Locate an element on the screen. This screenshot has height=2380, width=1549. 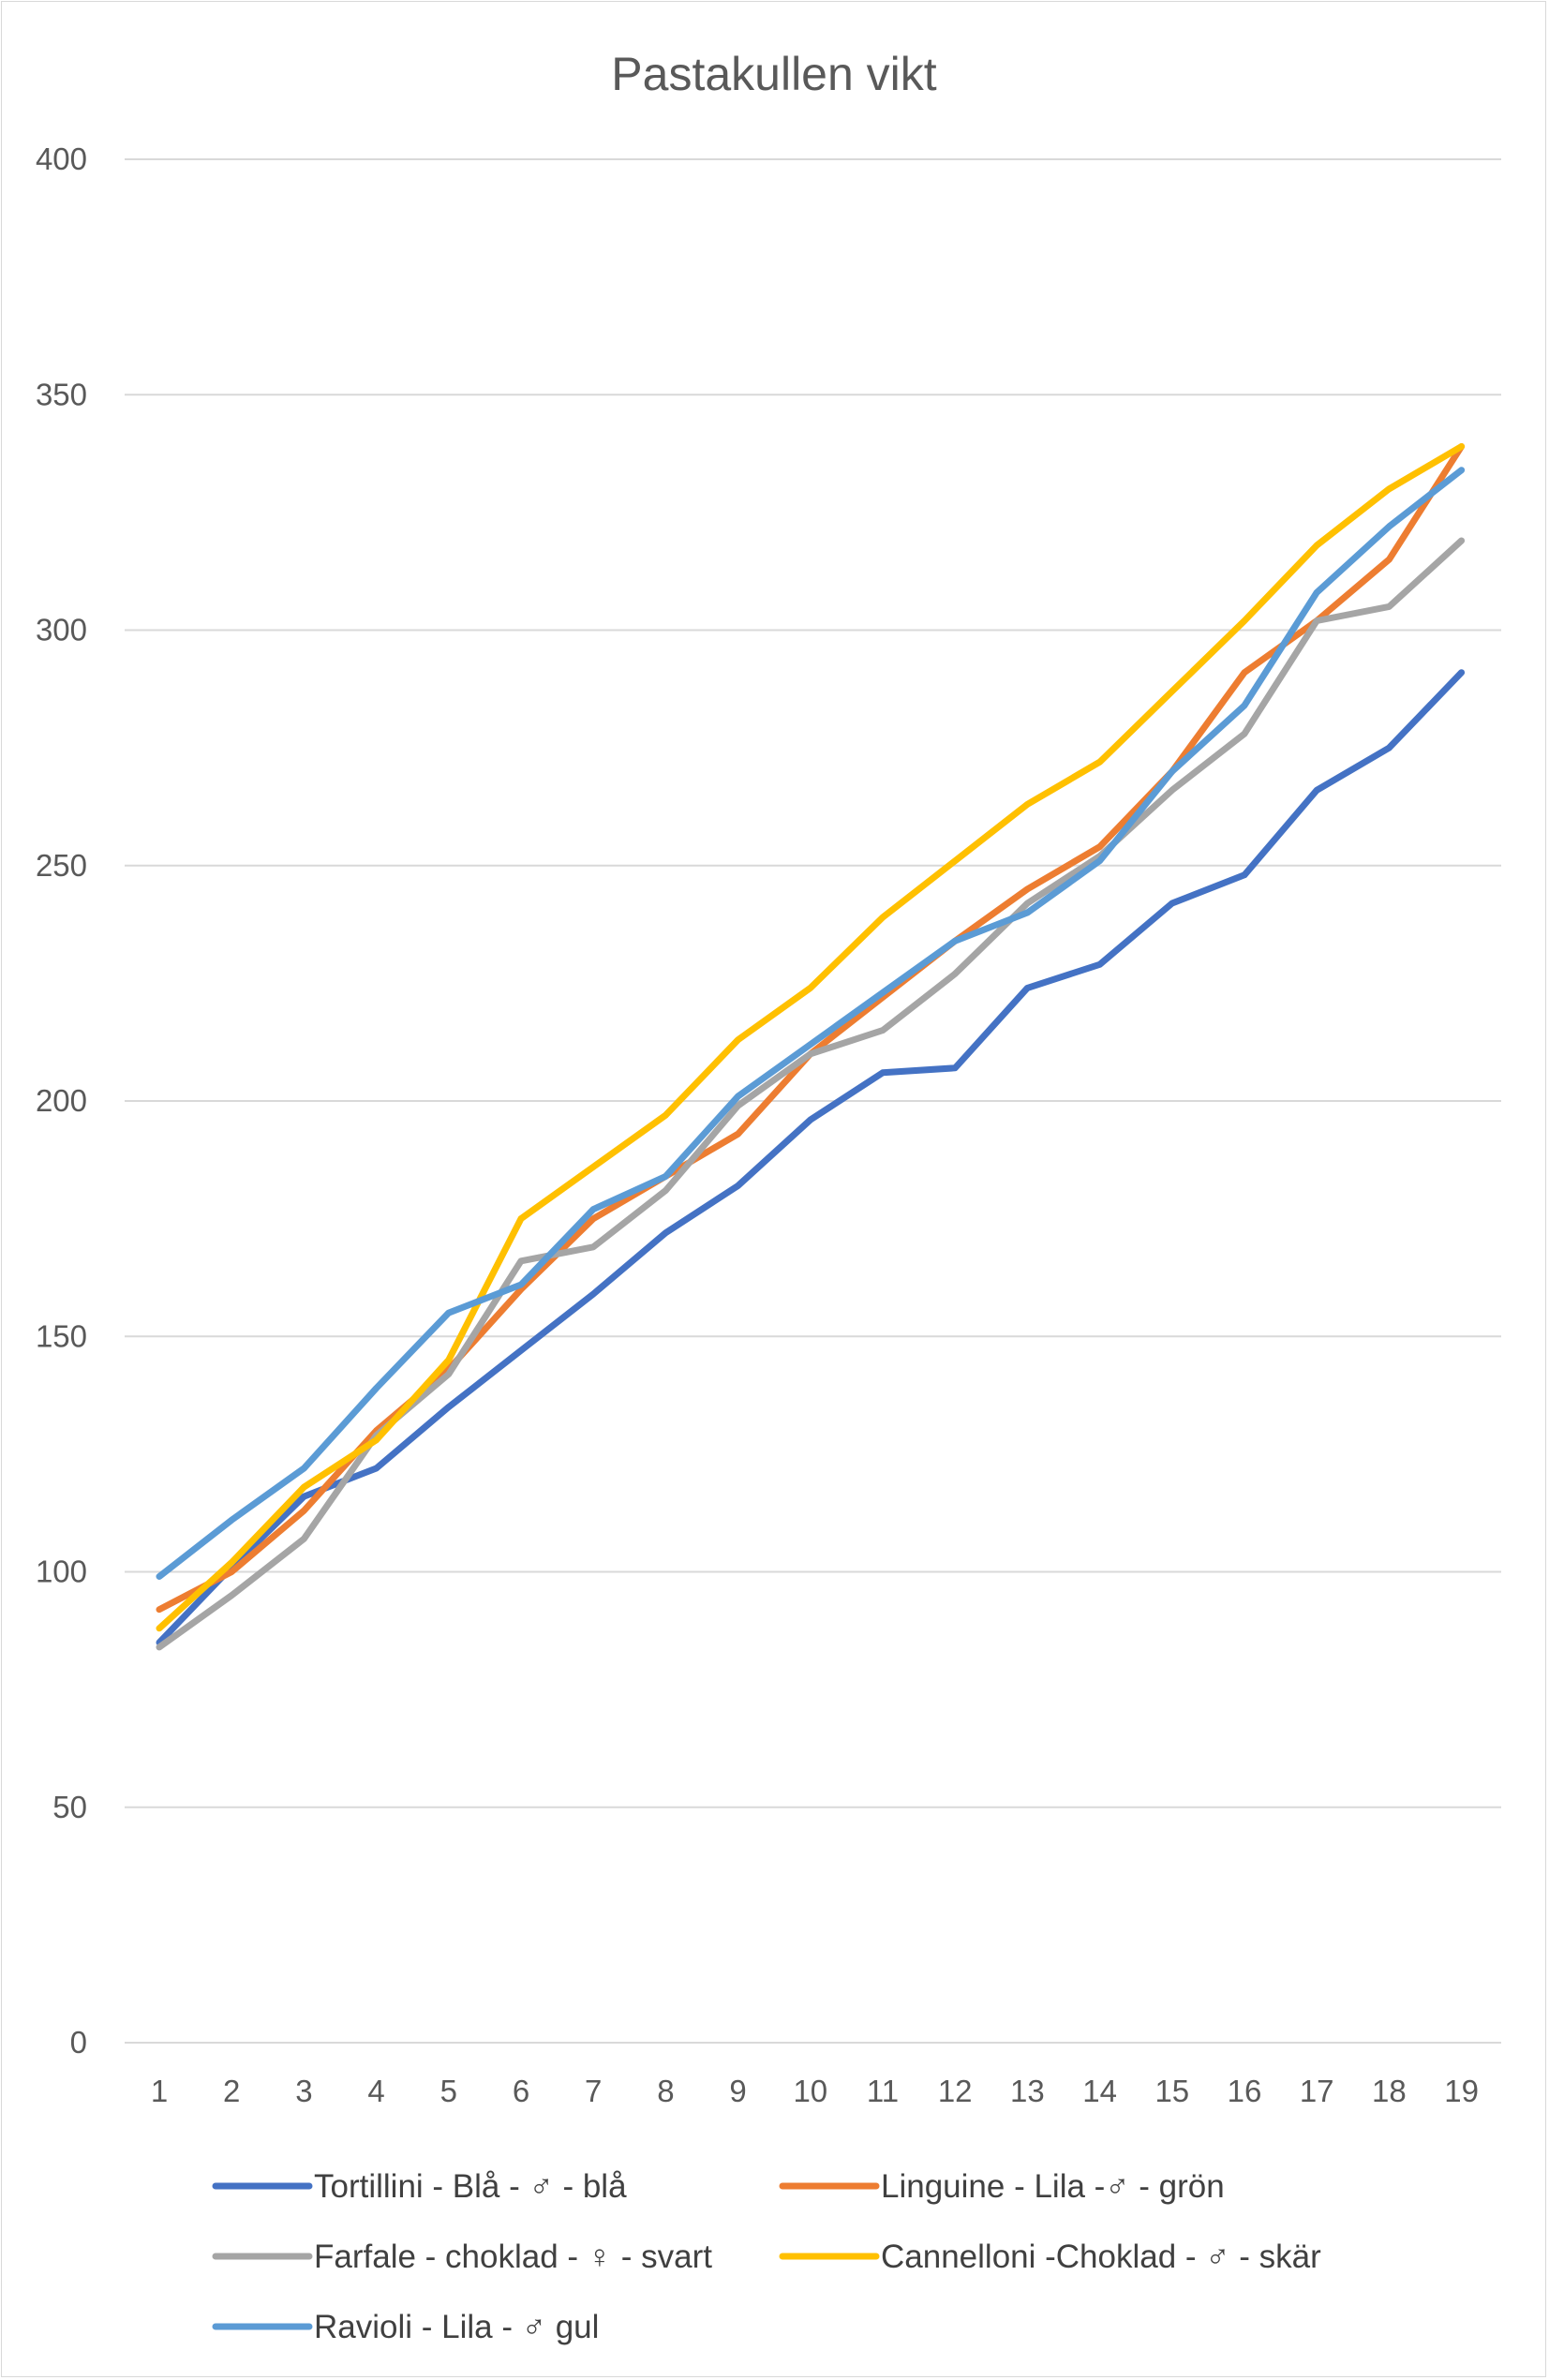
y-tick-label: 400 is located at coordinates (62, 158).